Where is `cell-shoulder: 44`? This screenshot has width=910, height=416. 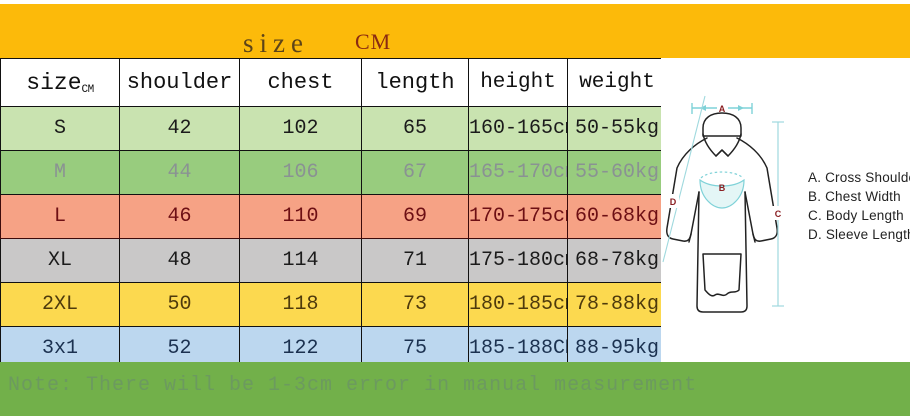
cell-shoulder: 44 is located at coordinates (179, 172).